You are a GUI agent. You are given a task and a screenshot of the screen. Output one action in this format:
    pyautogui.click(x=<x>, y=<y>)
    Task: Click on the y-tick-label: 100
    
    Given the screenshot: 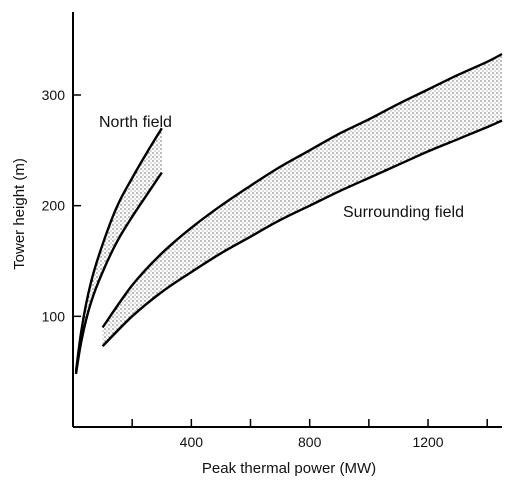 What is the action you would take?
    pyautogui.click(x=54, y=316)
    